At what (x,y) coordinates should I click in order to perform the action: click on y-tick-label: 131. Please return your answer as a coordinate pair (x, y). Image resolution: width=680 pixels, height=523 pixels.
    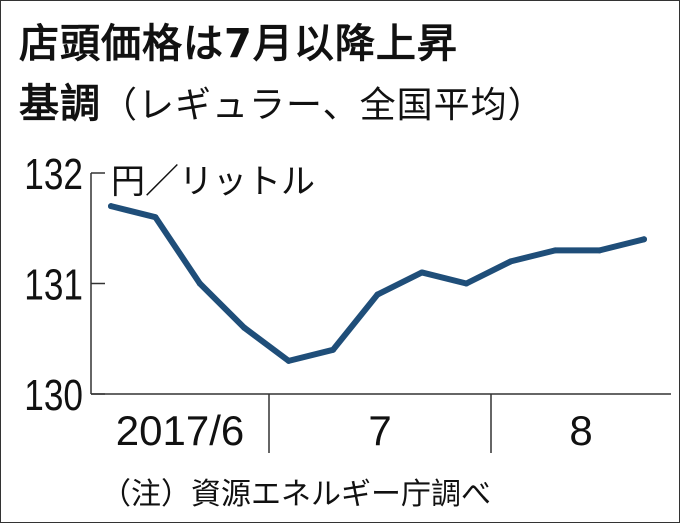
    Looking at the image, I should click on (53, 285).